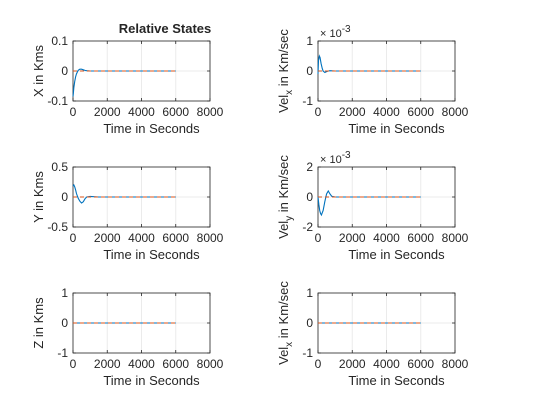 This screenshot has height=420, width=560. Describe the element at coordinates (285, 197) in the screenshot. I see `y-axis-label: Vely in Km/sec` at that location.